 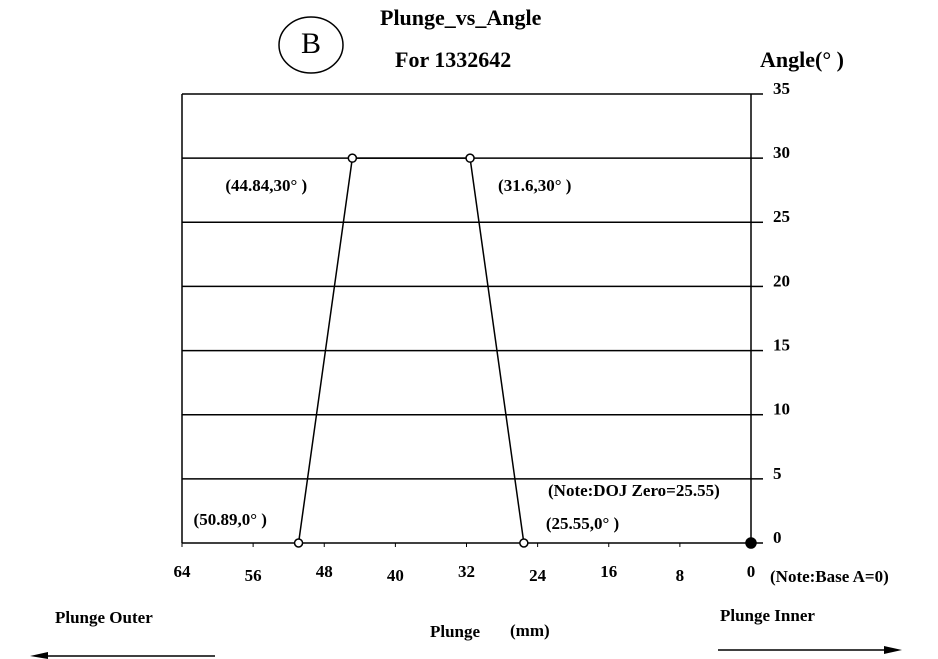 I want to click on x-tick-label: 16, so click(x=608, y=571).